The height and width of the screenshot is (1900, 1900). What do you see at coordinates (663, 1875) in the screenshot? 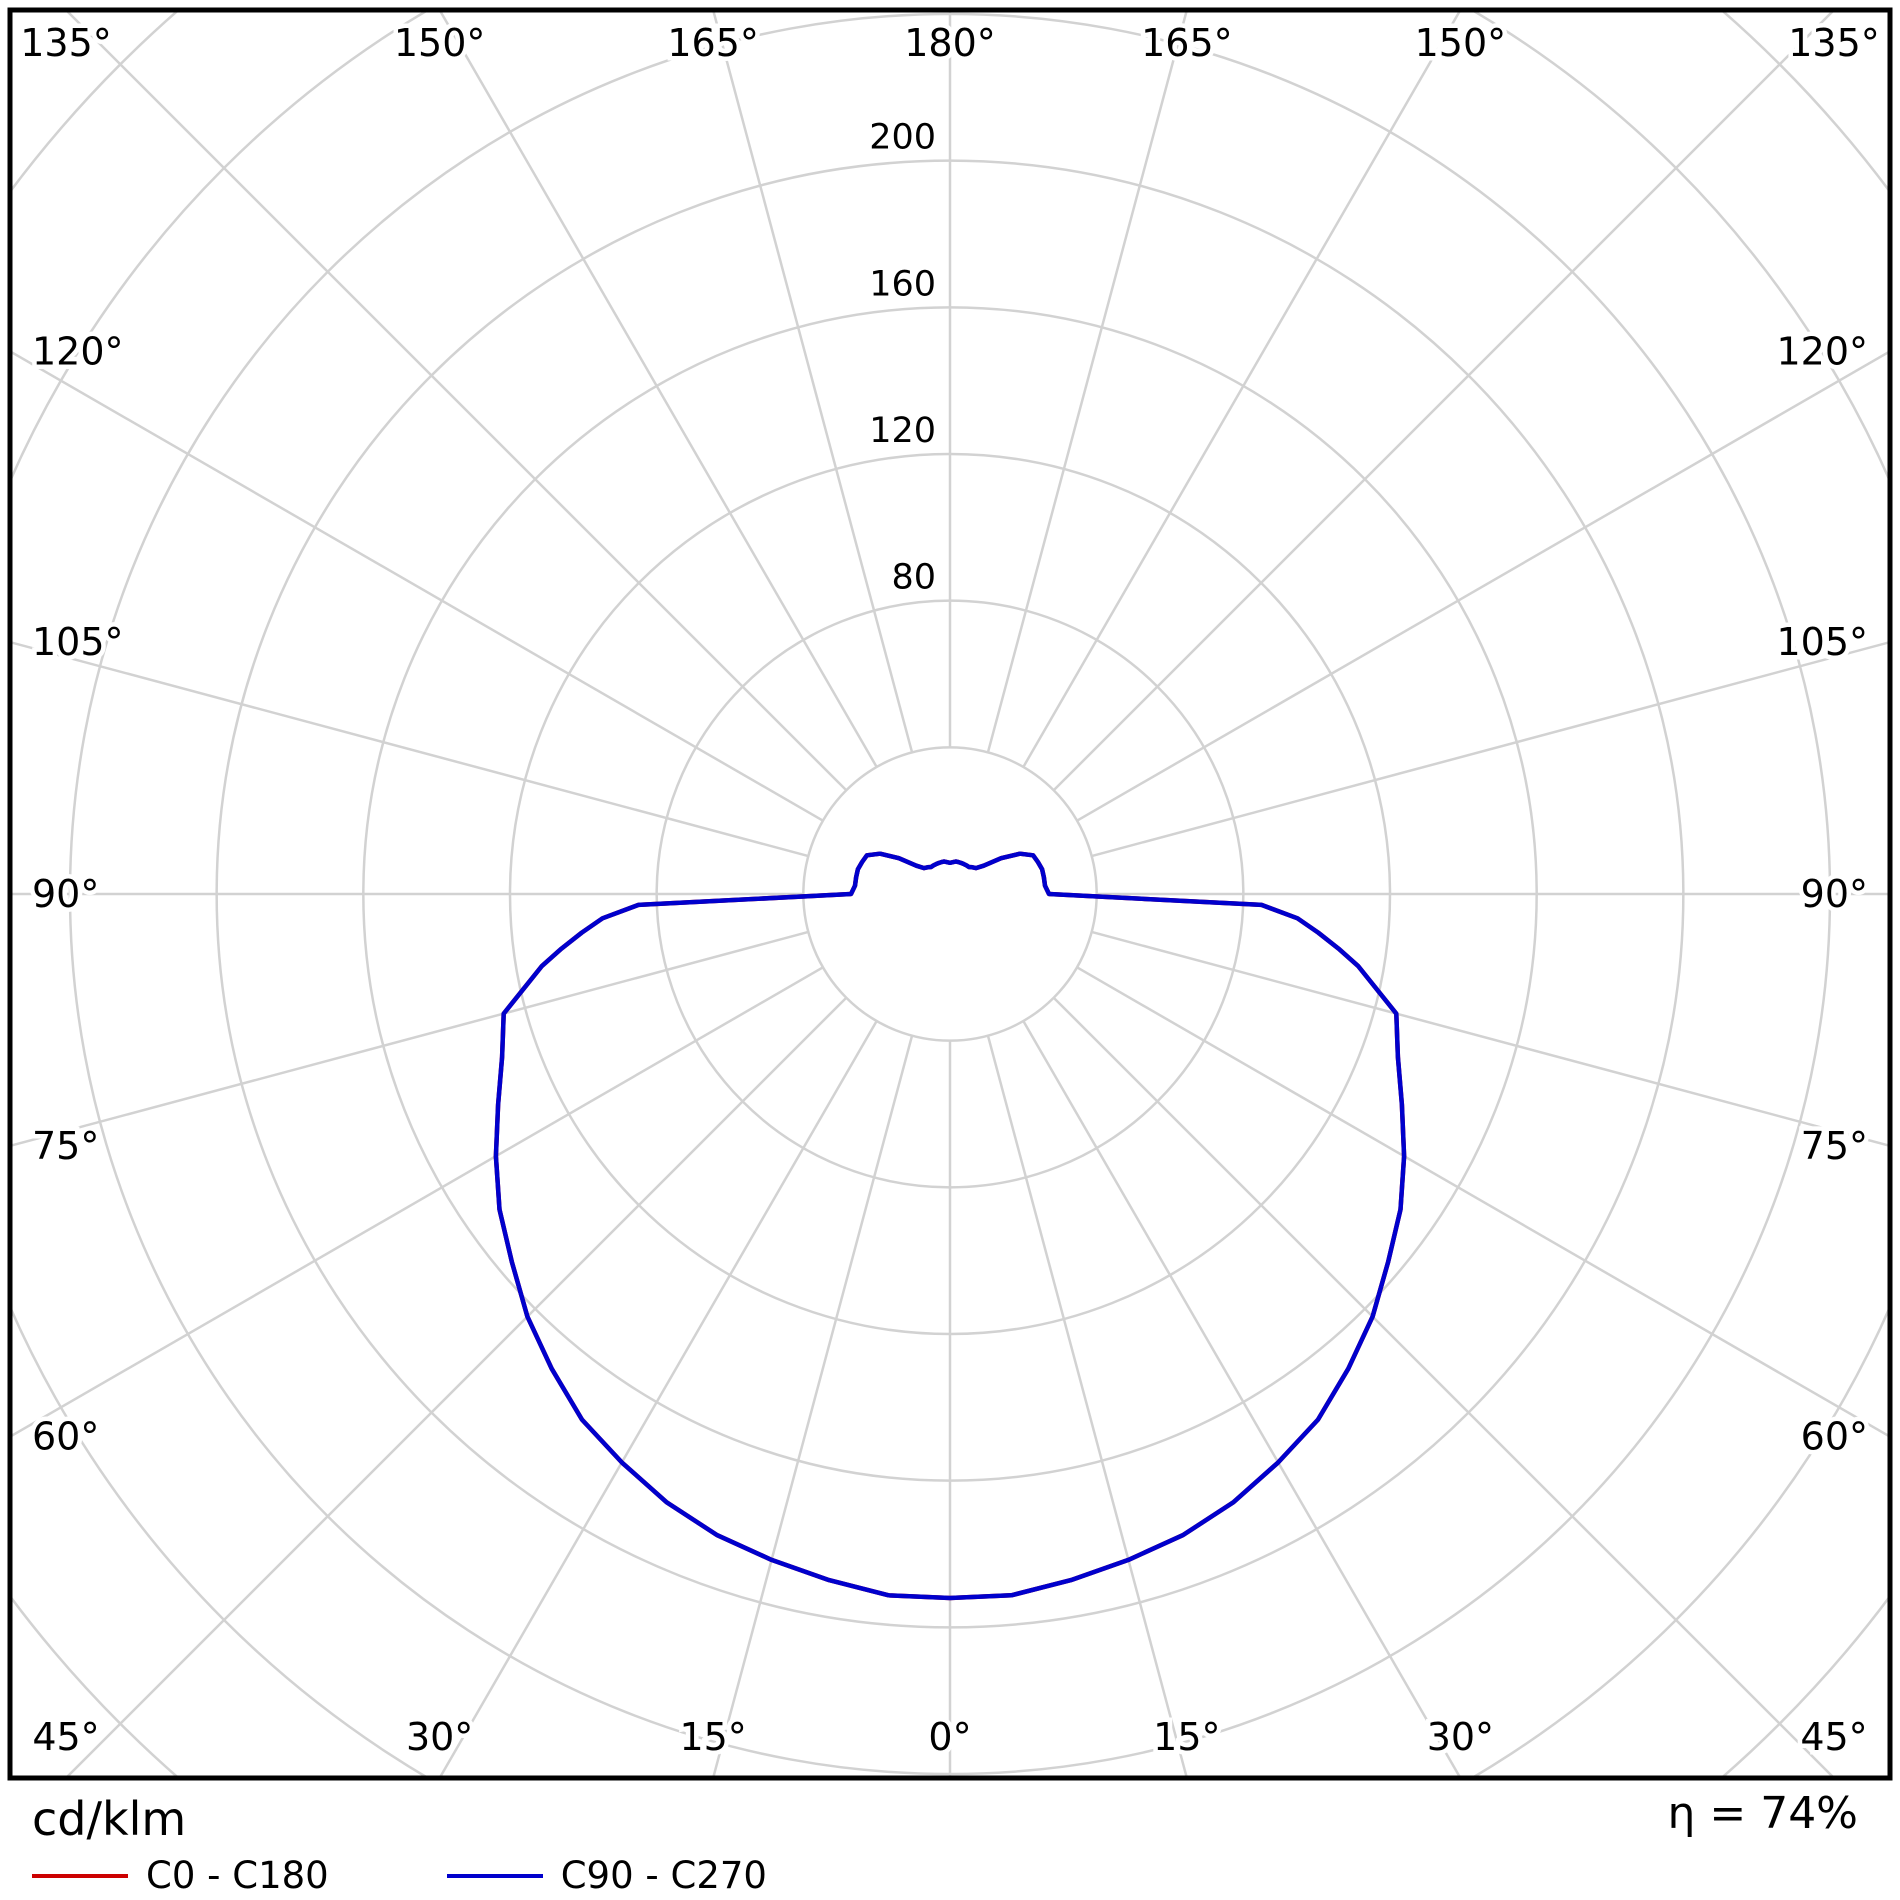
I see `legend-label-c90: C90 - C270` at bounding box center [663, 1875].